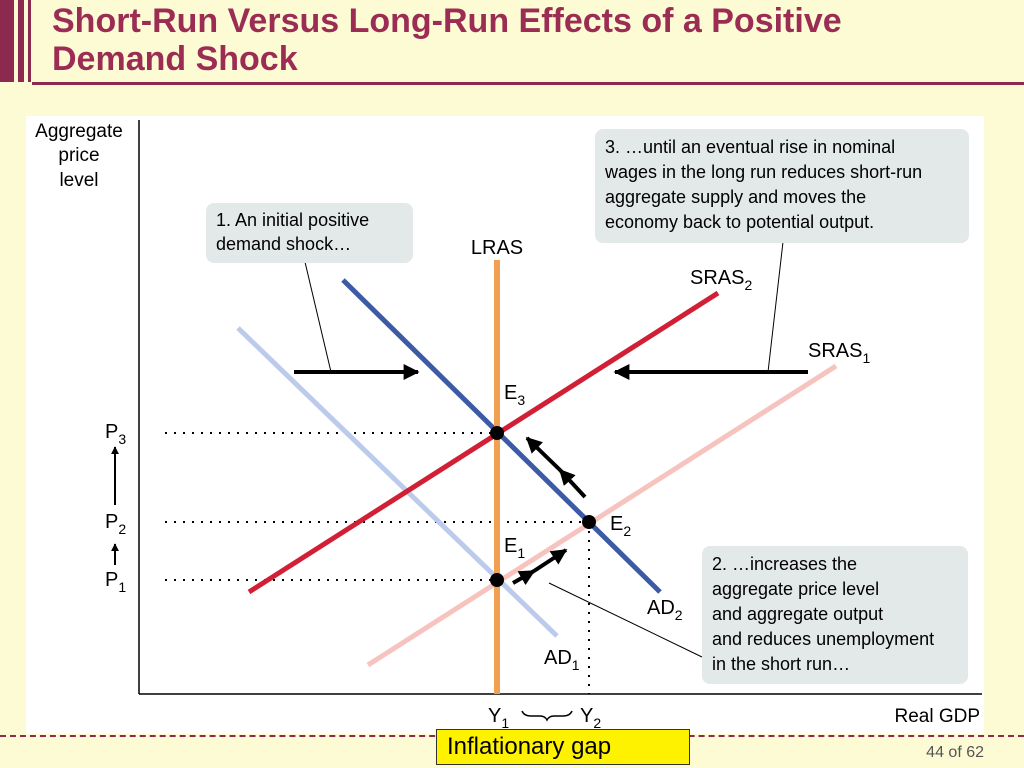 This screenshot has height=768, width=1024. Describe the element at coordinates (514, 395) in the screenshot. I see `e3-label: E3` at that location.